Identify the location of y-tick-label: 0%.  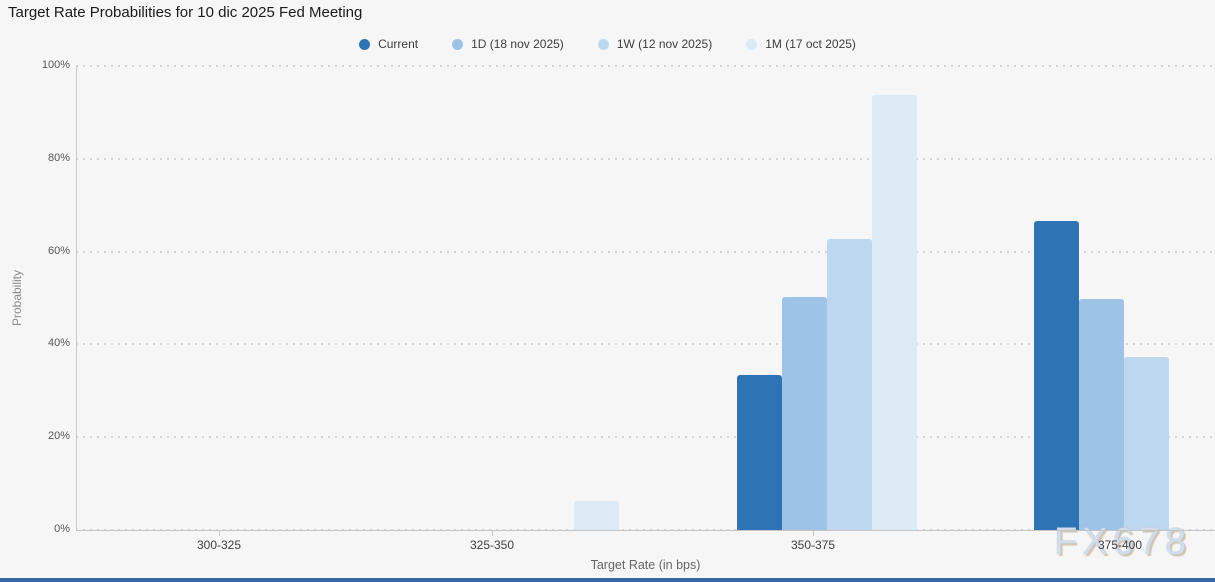
(62, 529).